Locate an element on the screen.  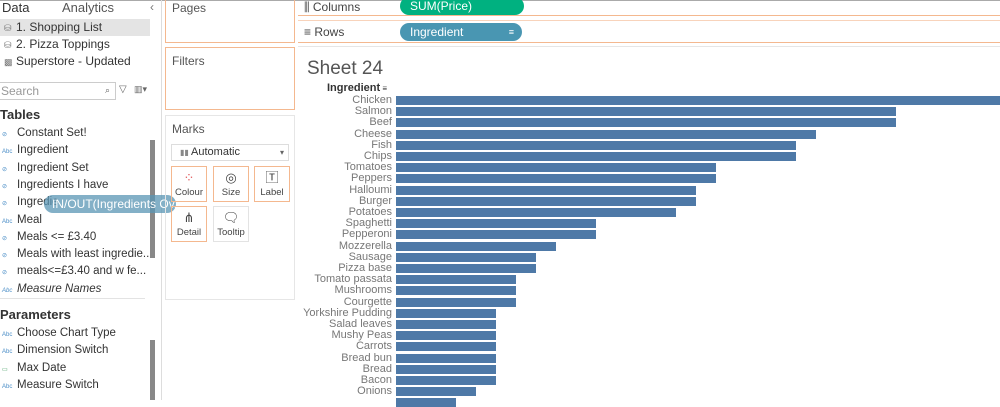
tab-data: Data is located at coordinates (16, 7).